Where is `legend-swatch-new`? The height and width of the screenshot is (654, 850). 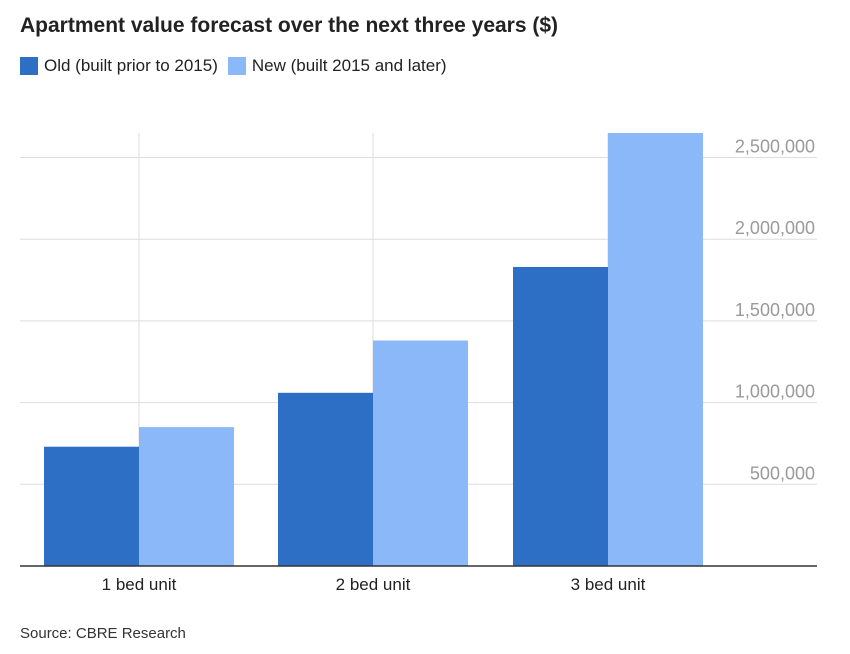 legend-swatch-new is located at coordinates (236, 66).